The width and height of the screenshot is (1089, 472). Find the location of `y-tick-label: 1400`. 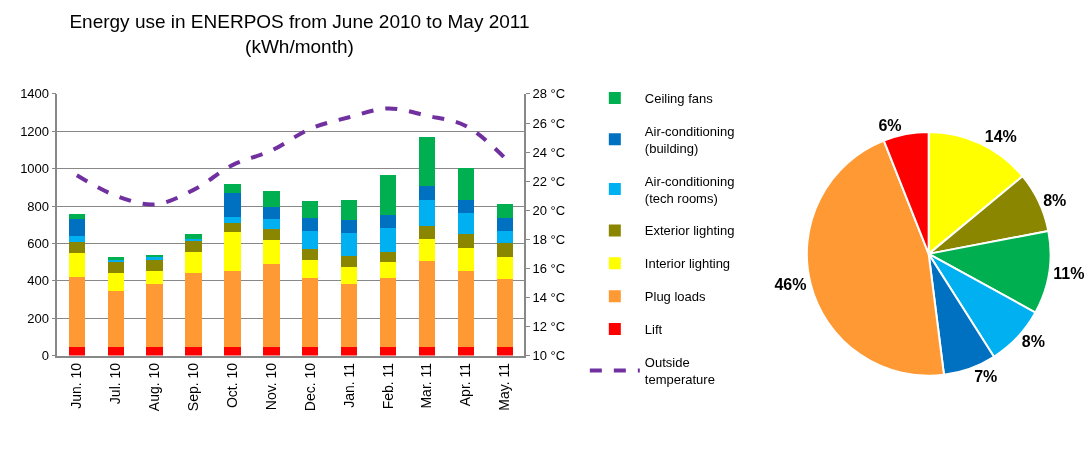

y-tick-label: 1400 is located at coordinates (35, 94).